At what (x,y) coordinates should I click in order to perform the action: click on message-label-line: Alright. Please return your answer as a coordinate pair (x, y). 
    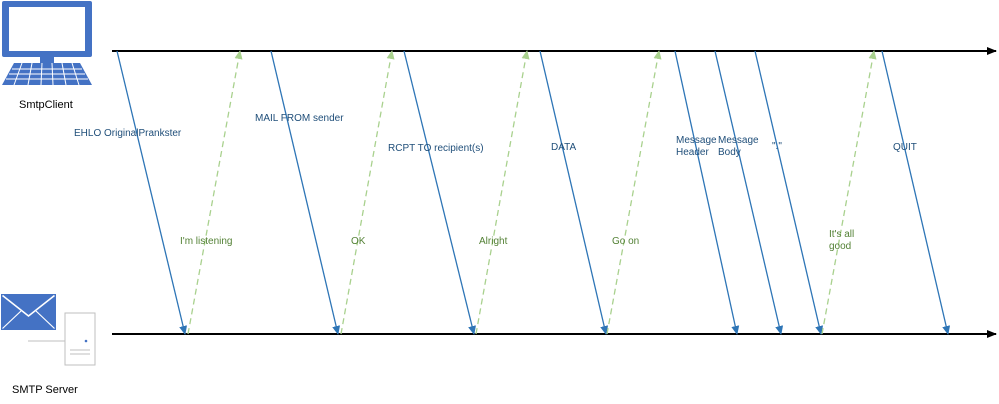
    Looking at the image, I should click on (493, 241).